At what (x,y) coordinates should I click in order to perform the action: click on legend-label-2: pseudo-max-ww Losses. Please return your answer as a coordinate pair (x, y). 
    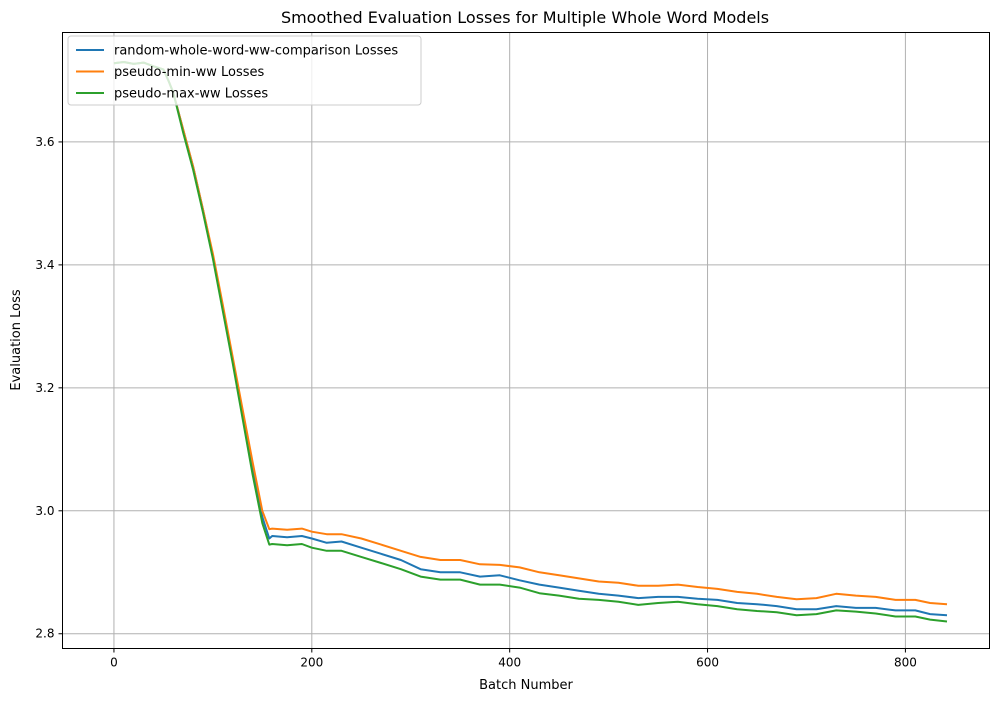
    Looking at the image, I should click on (191, 94).